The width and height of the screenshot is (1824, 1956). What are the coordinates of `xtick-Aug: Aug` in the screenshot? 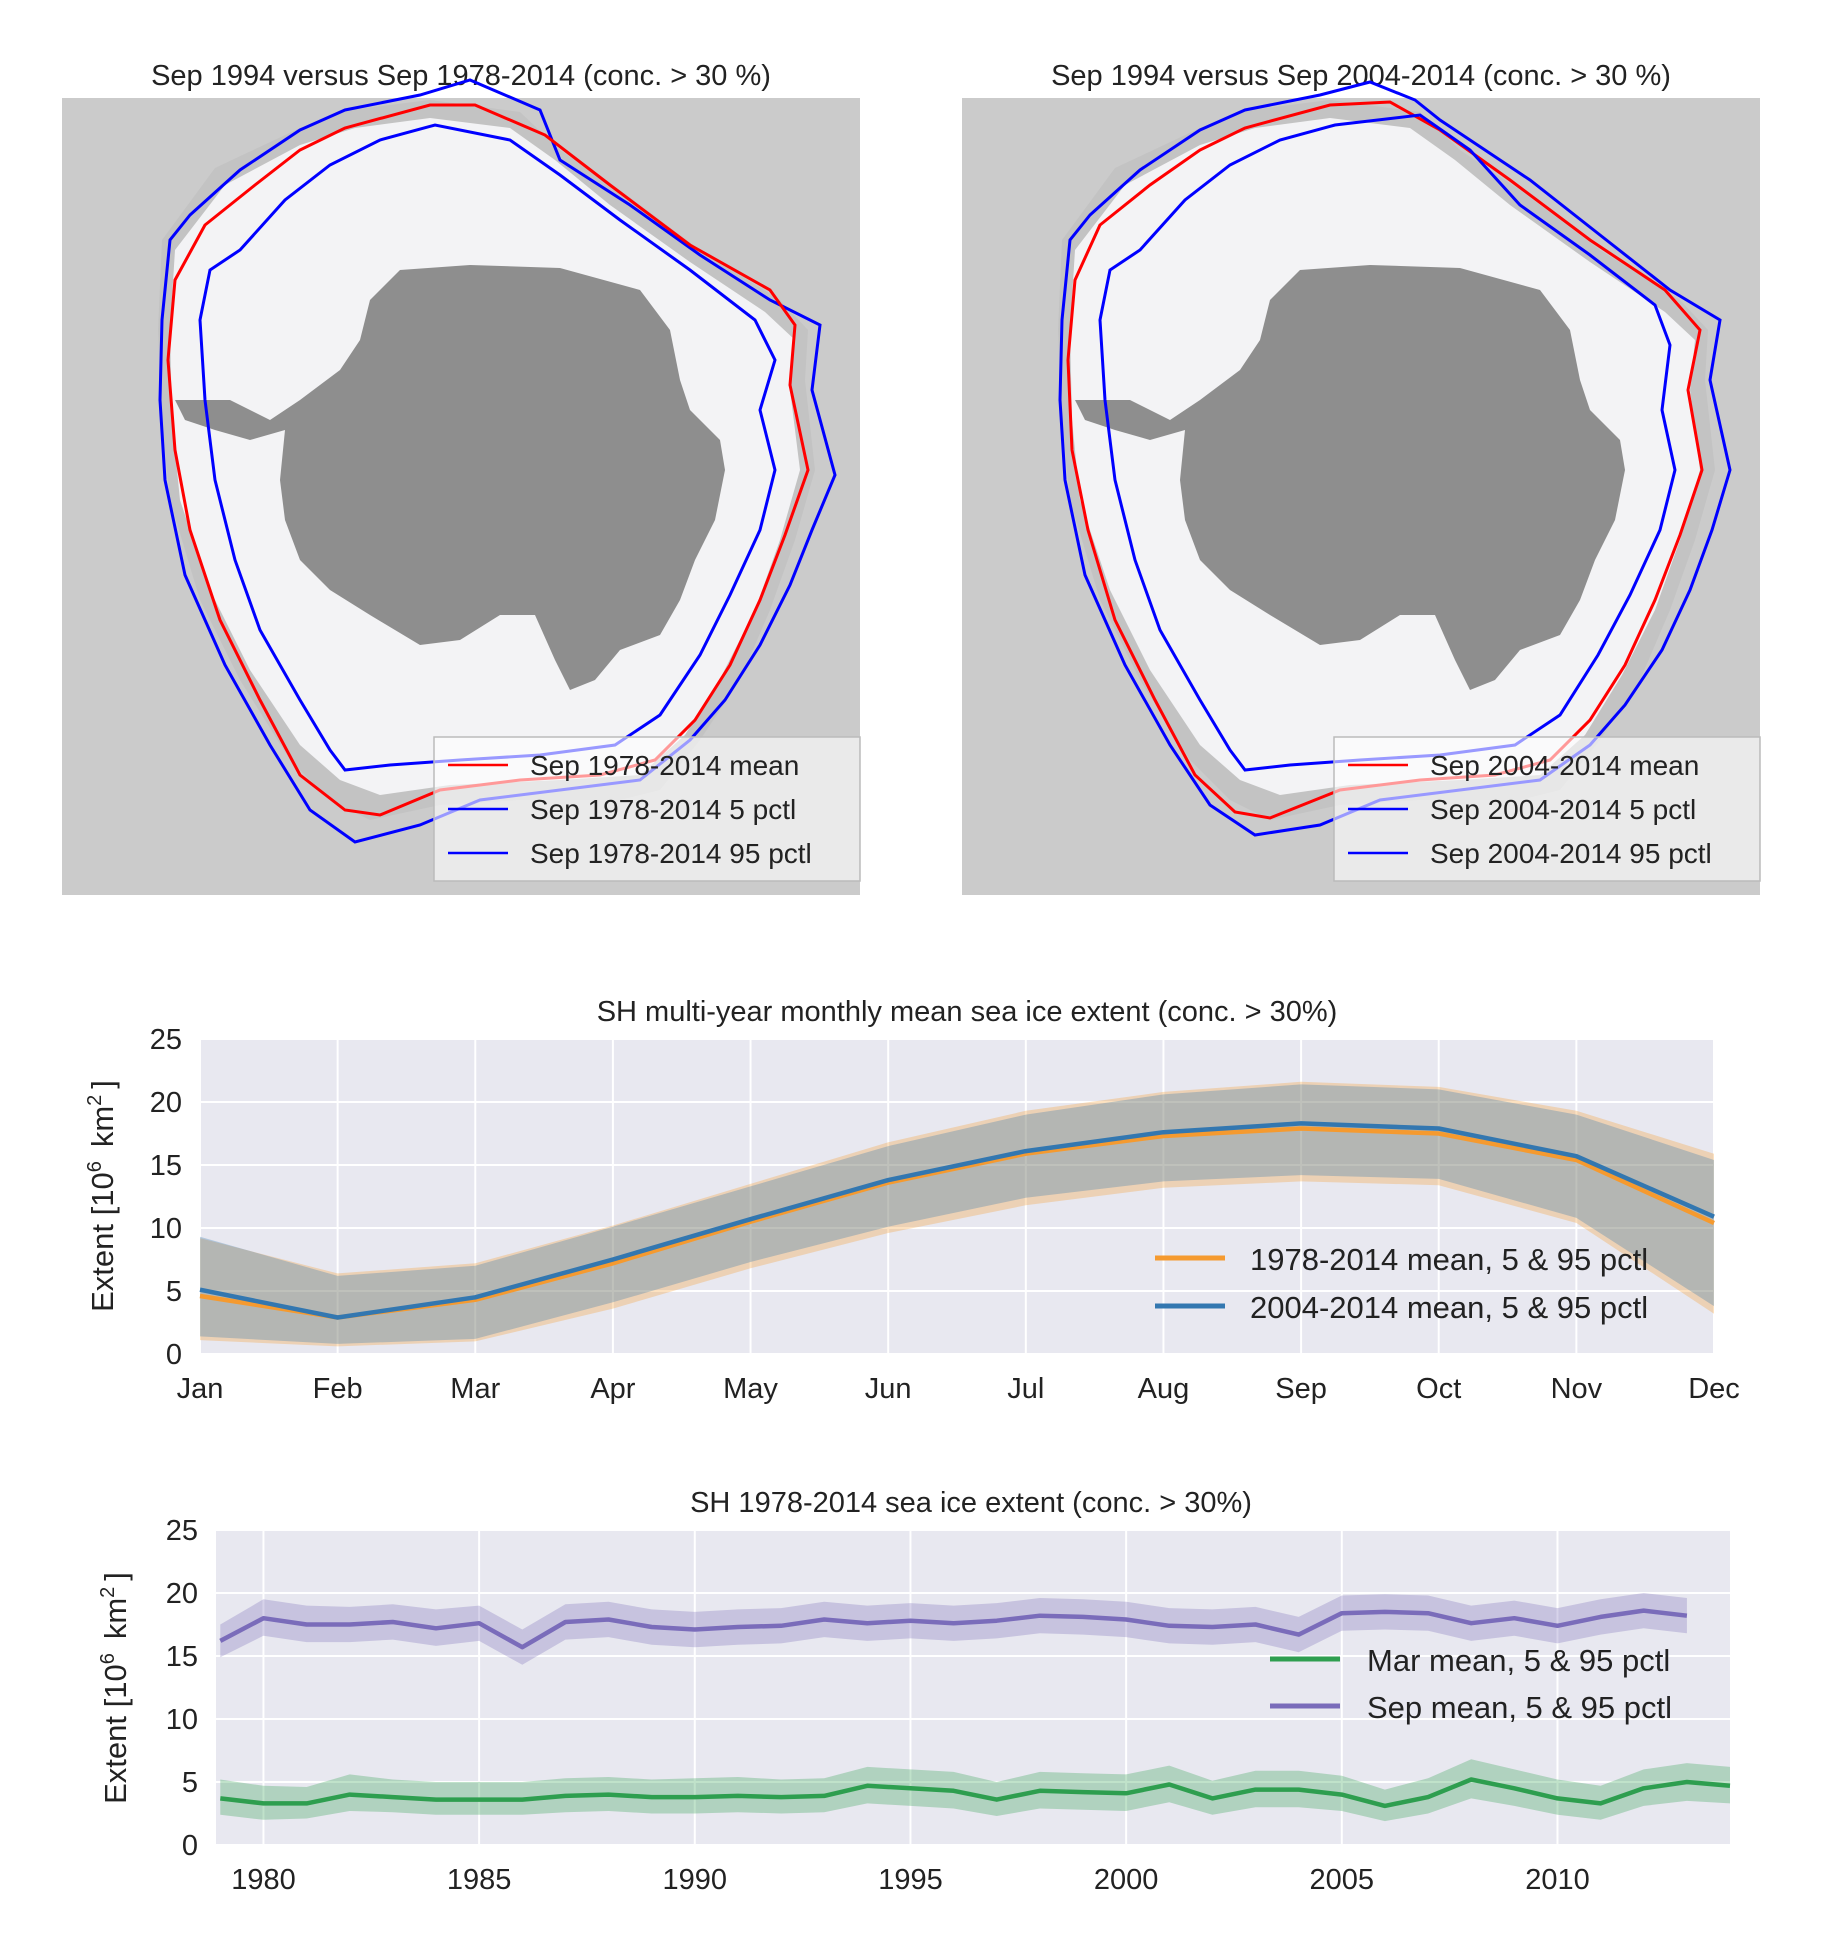 It's located at (1164, 1389).